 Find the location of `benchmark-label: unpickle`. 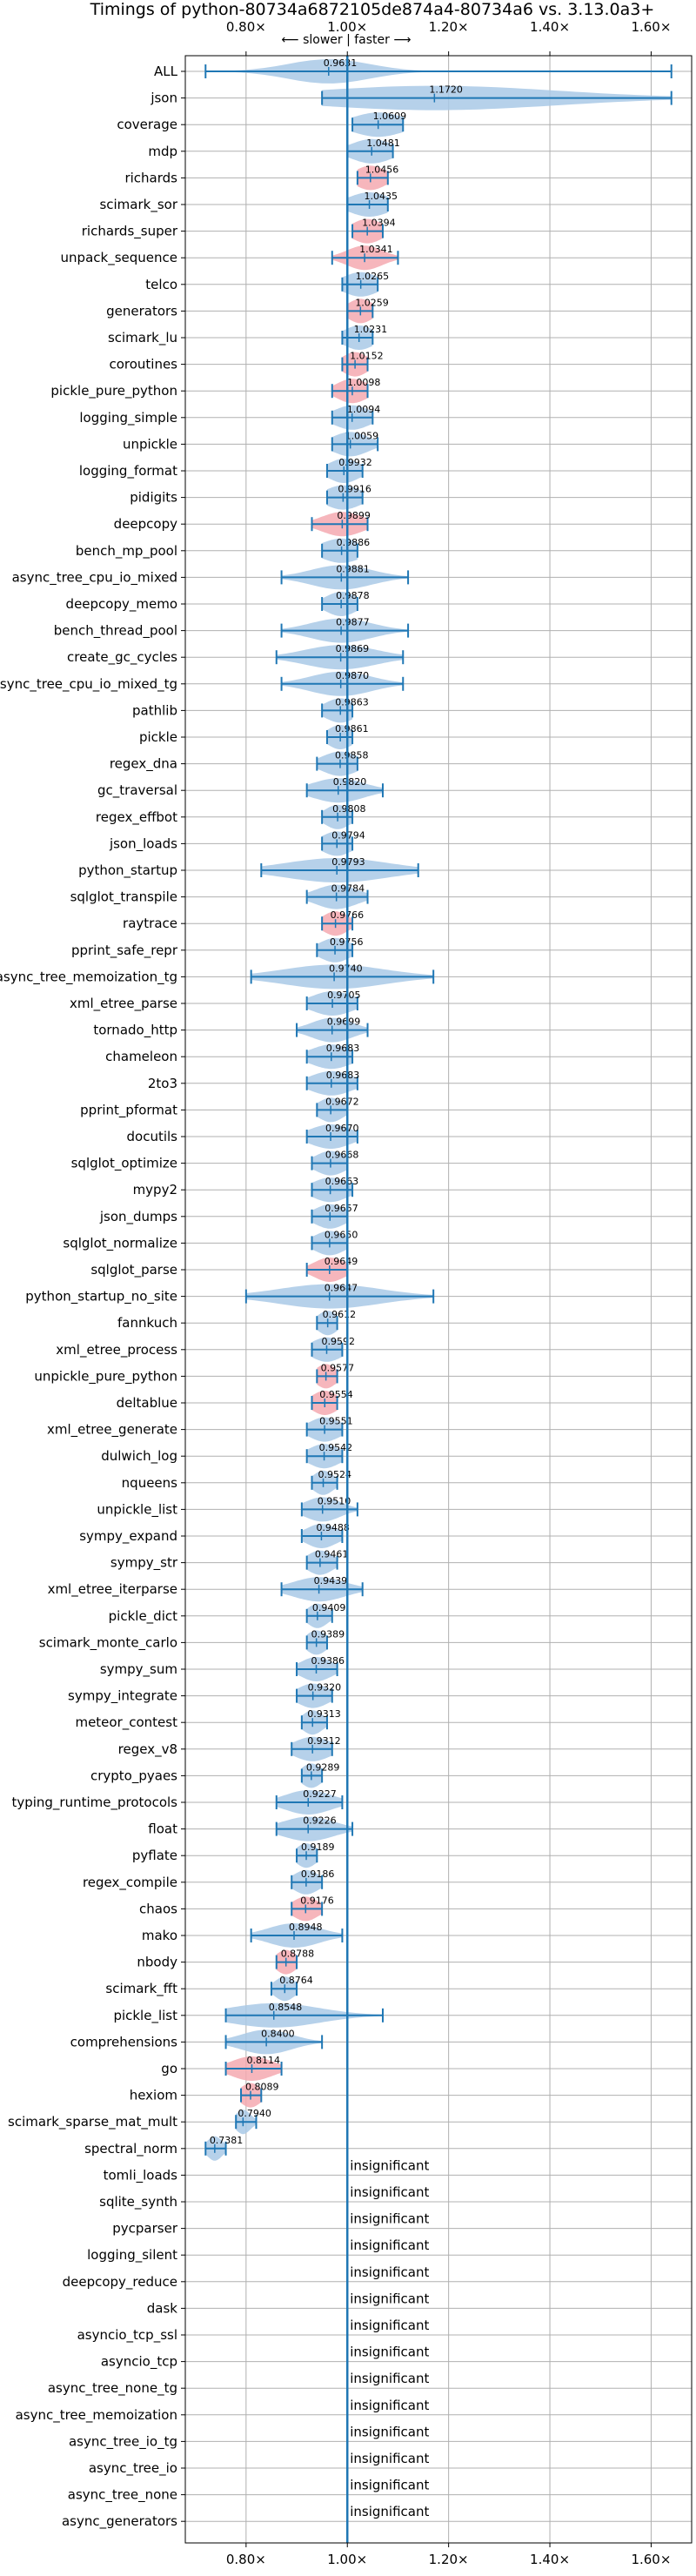

benchmark-label: unpickle is located at coordinates (150, 444).